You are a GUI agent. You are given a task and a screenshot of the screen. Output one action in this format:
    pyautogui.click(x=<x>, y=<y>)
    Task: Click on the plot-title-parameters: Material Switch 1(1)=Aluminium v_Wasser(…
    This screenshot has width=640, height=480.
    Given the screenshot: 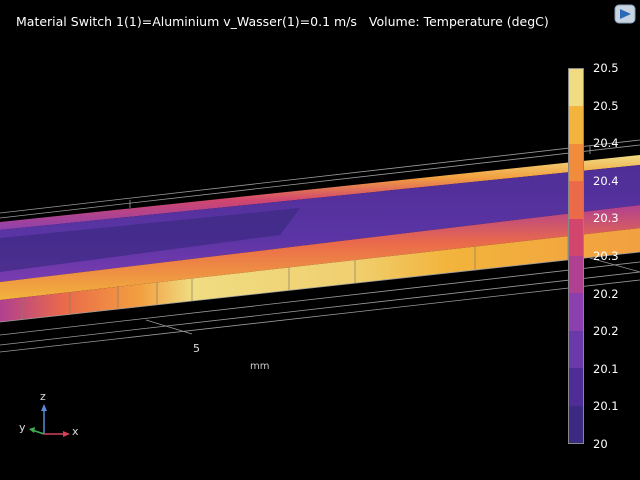 What is the action you would take?
    pyautogui.click(x=186, y=21)
    